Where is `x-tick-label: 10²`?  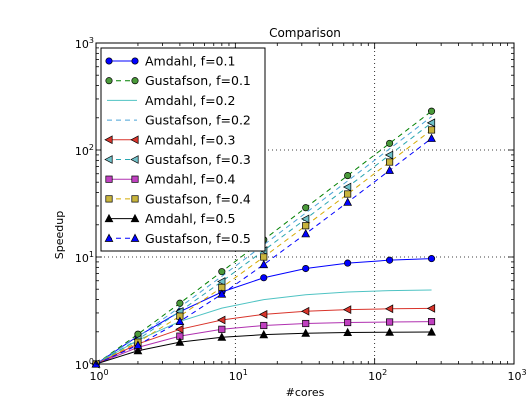 x-tick-label: 10² is located at coordinates (377, 375).